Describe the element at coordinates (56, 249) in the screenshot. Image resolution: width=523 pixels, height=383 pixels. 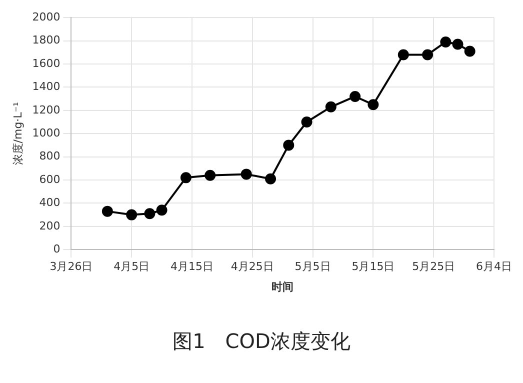
I see `y-tick-label: 0` at that location.